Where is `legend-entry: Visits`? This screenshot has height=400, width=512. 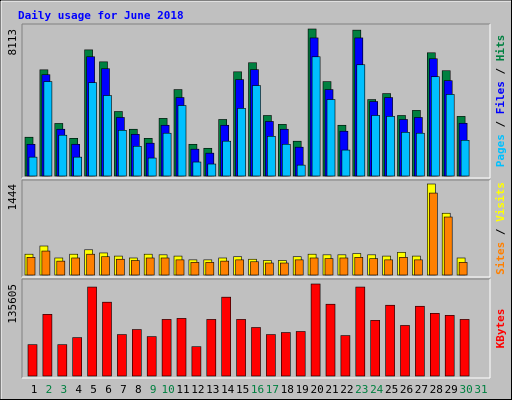 legend-entry: Visits is located at coordinates (500, 202).